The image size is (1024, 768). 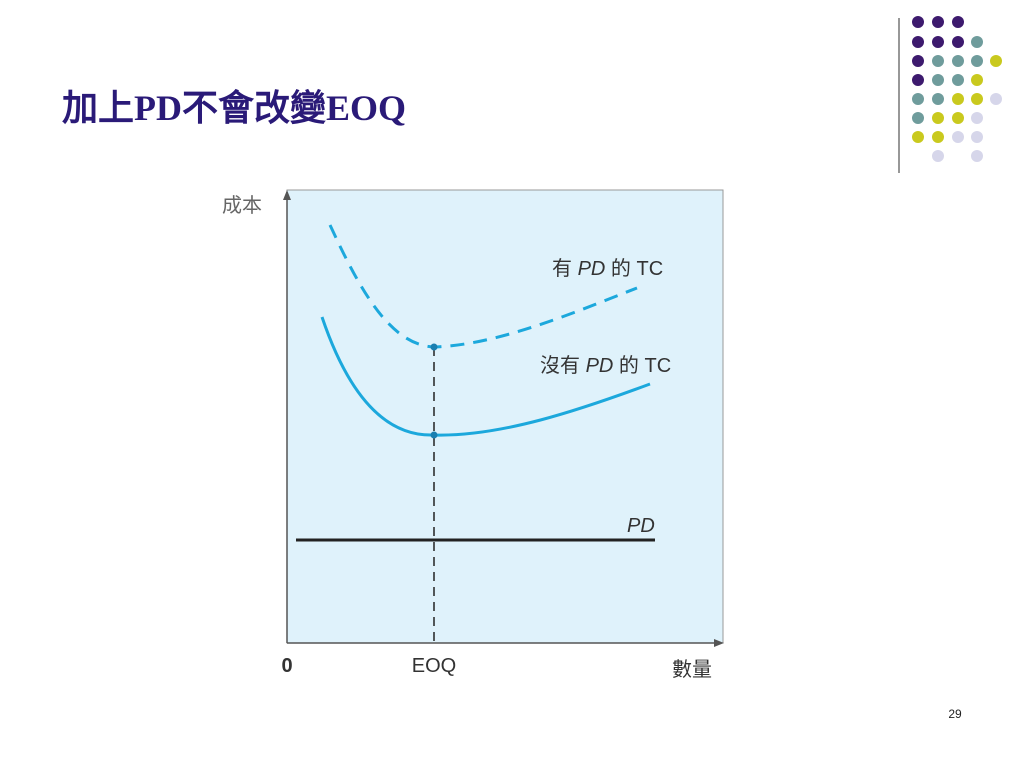 I want to click on label-part: 沒有, so click(x=563, y=365).